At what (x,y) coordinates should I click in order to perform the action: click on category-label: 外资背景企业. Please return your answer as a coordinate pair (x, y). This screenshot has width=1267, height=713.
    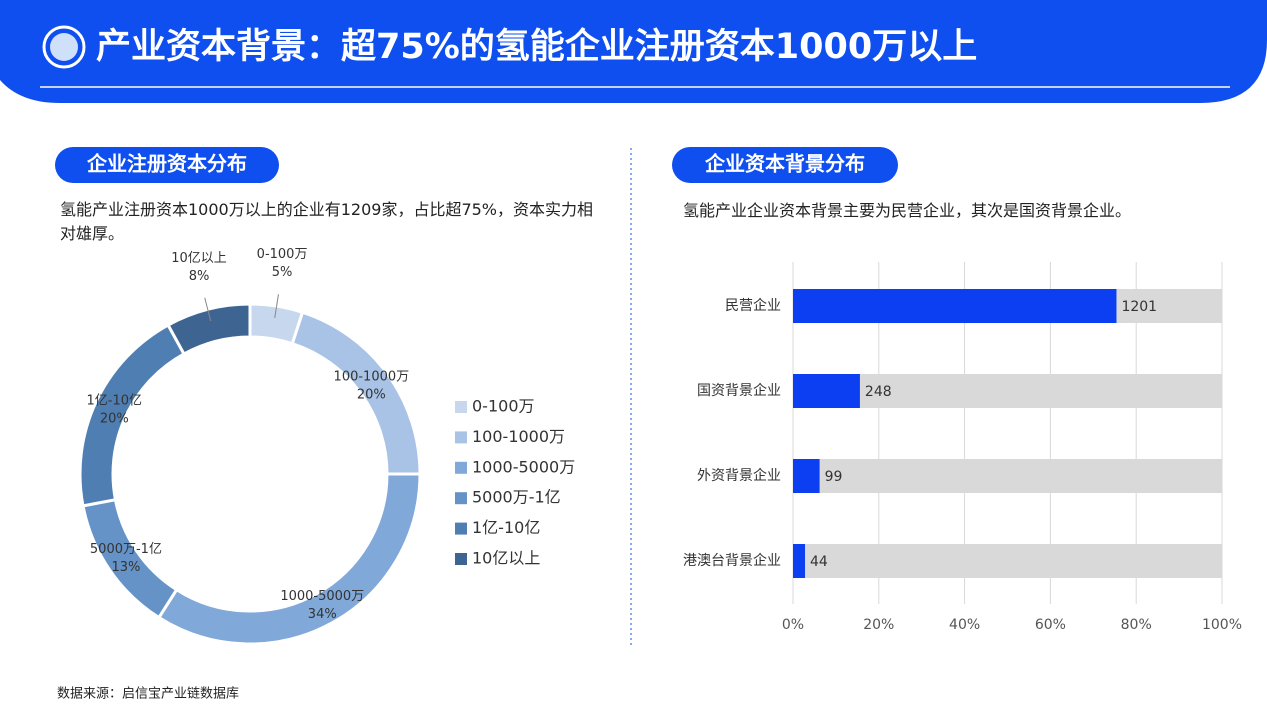
    Looking at the image, I should click on (739, 475).